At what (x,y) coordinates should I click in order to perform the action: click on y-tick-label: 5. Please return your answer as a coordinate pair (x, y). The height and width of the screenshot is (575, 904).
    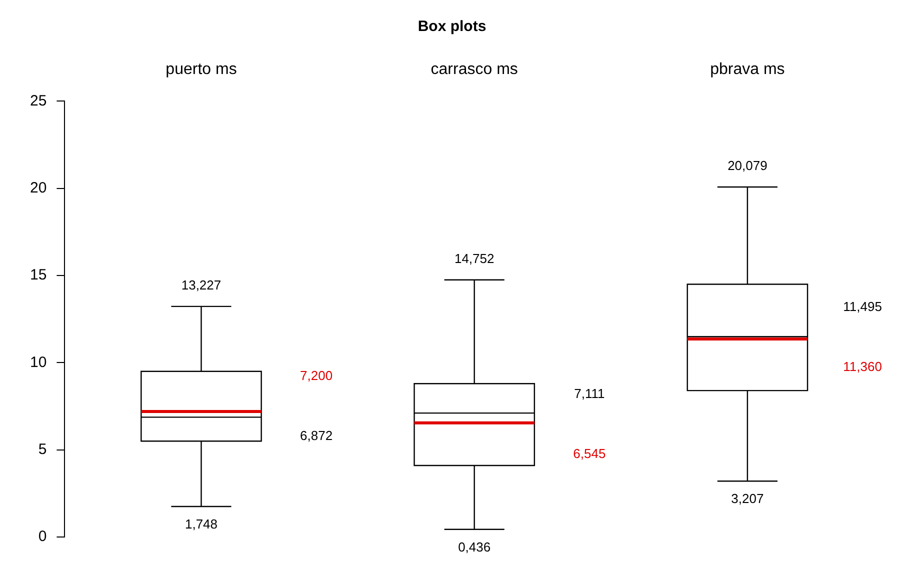
    Looking at the image, I should click on (42, 449).